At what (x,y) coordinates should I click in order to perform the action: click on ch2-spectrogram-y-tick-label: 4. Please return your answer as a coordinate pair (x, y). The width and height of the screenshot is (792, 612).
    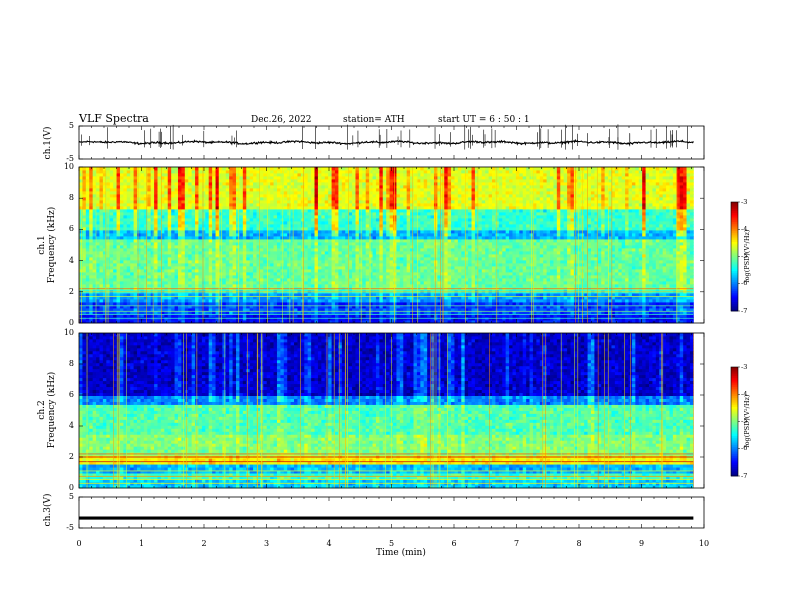
    Looking at the image, I should click on (71, 425).